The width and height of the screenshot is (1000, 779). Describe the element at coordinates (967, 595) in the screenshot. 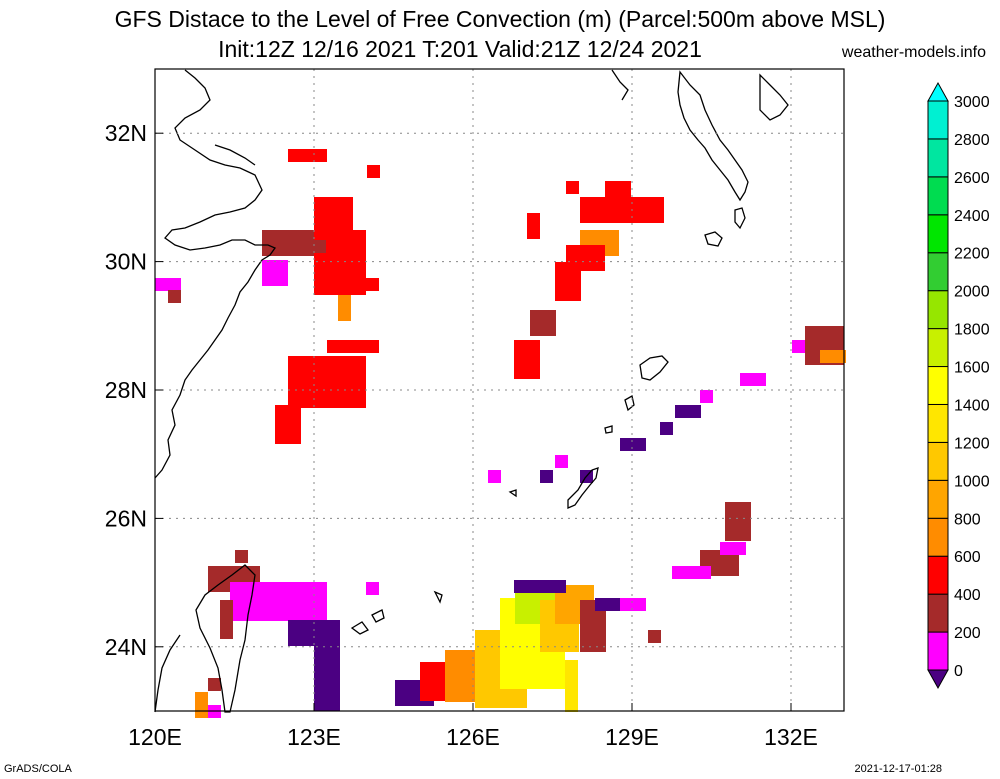

I see `colorbar-label: 400` at that location.